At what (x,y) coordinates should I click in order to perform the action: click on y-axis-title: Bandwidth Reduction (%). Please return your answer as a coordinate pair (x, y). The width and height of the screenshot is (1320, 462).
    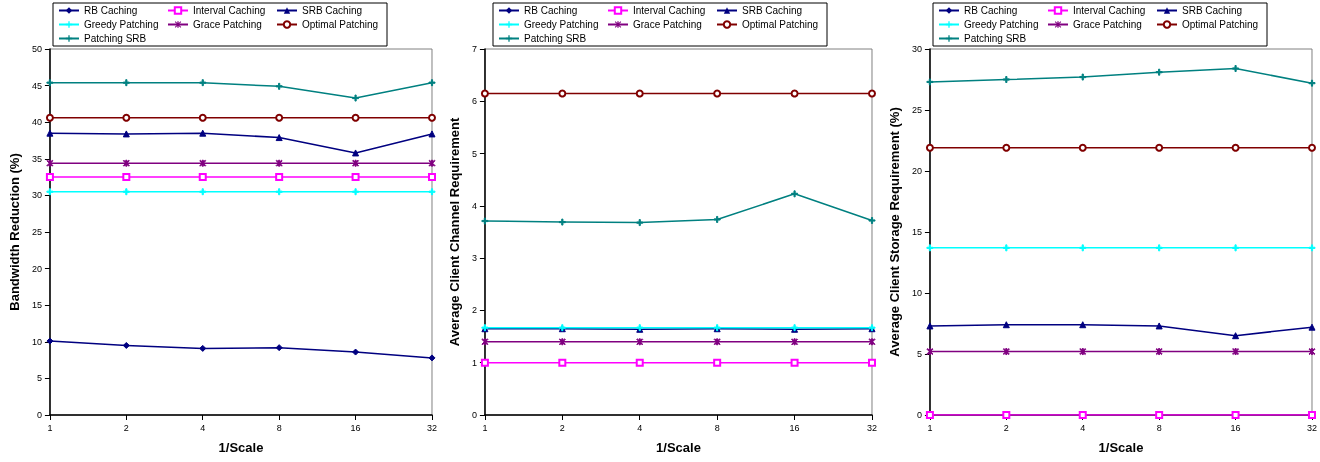
    Looking at the image, I should click on (14, 232).